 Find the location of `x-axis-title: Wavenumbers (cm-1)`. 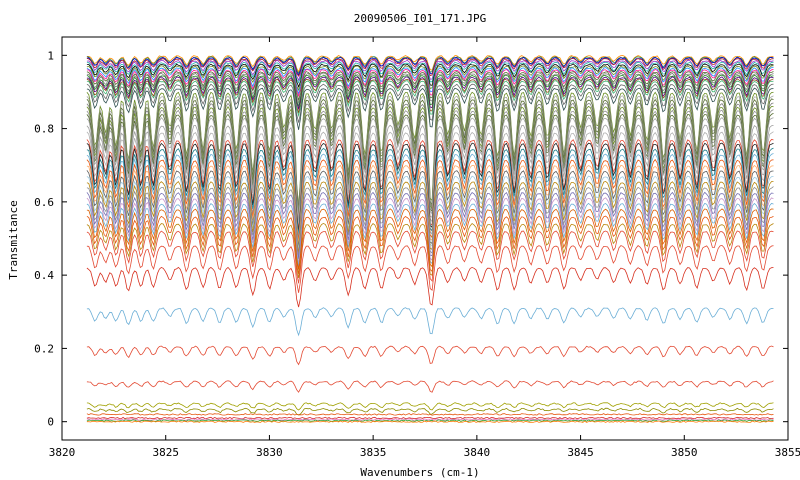

x-axis-title: Wavenumbers (cm-1) is located at coordinates (419, 472).